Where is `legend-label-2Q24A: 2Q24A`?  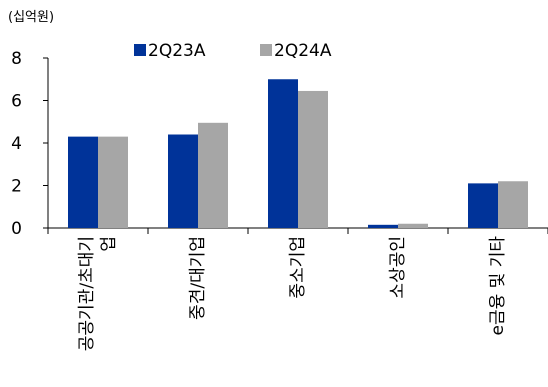
legend-label-2Q24A: 2Q24A is located at coordinates (303, 51).